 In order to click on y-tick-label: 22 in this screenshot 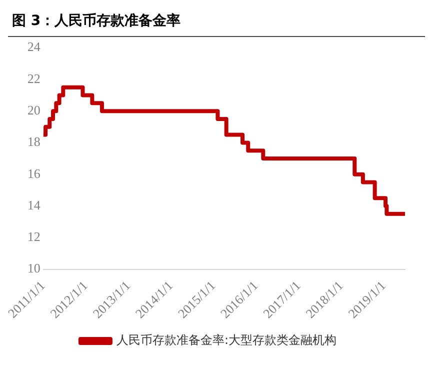, I will do `click(33, 78)`.